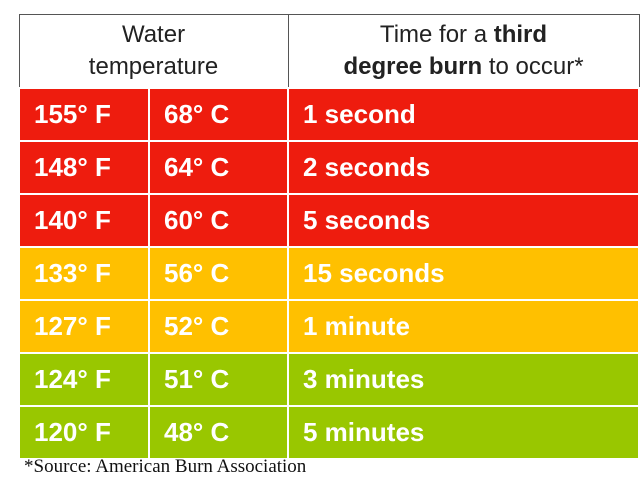  What do you see at coordinates (165, 466) in the screenshot?
I see `footnote: *Source: American Burn Association` at bounding box center [165, 466].